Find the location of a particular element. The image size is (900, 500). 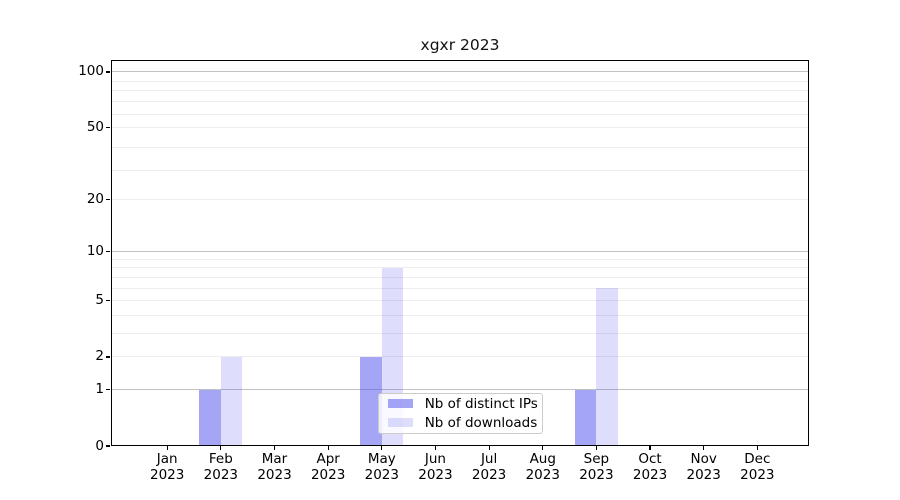

x-tick-label: Apr 2023 is located at coordinates (328, 467).